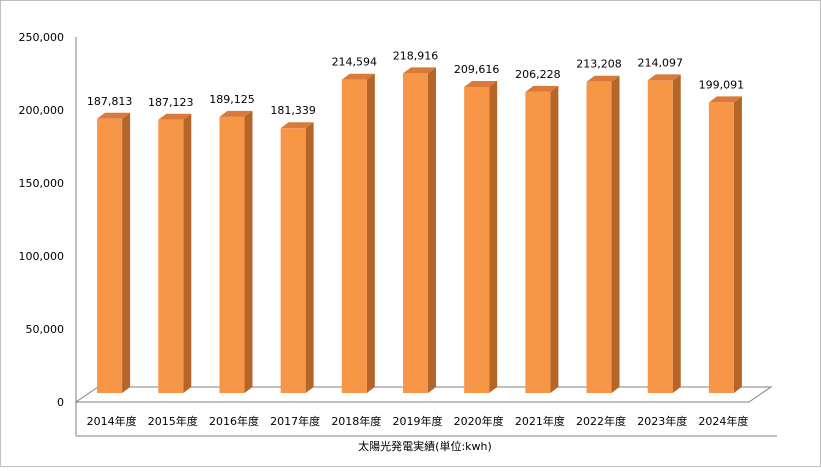 The image size is (821, 471). Describe the element at coordinates (540, 421) in the screenshot. I see `x-tick-label: 2021年度` at that location.